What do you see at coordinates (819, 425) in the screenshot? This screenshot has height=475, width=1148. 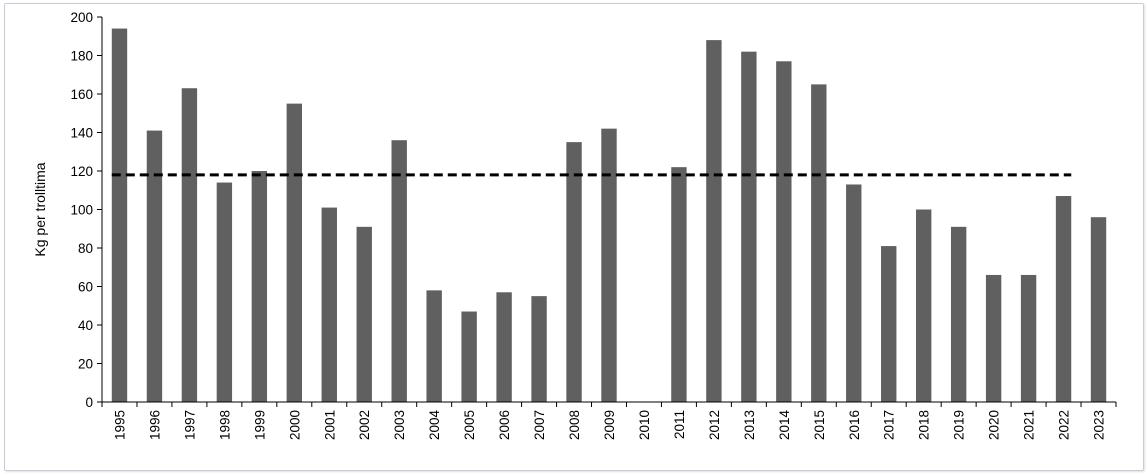 I see `x-tick-label: 2015` at bounding box center [819, 425].